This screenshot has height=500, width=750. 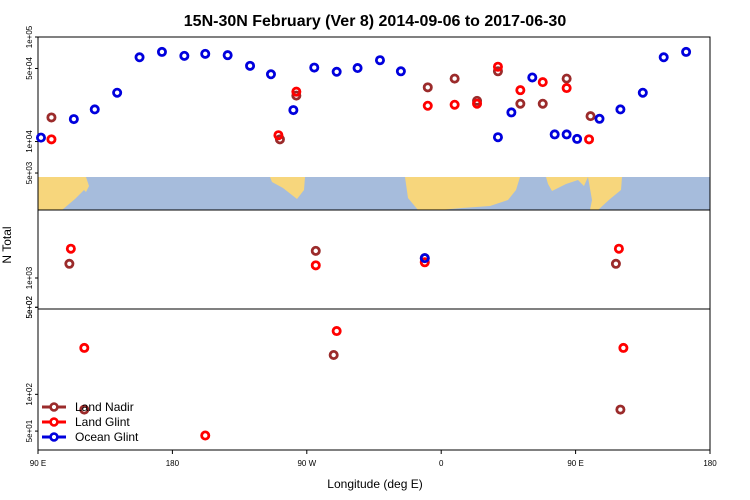 I want to click on y-tick-label: 5e+04, so click(x=29, y=68).